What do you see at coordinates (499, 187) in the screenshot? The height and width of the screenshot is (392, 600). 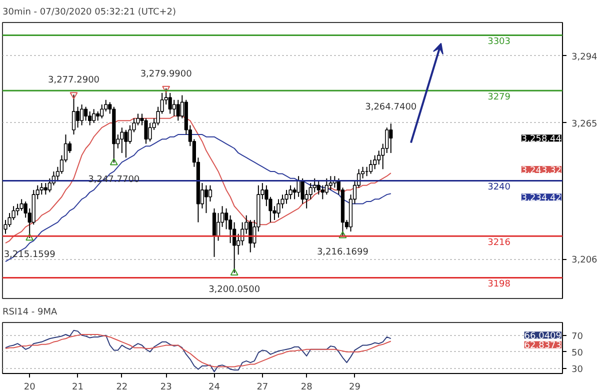 I see `ref-line-label: 3240` at bounding box center [499, 187].